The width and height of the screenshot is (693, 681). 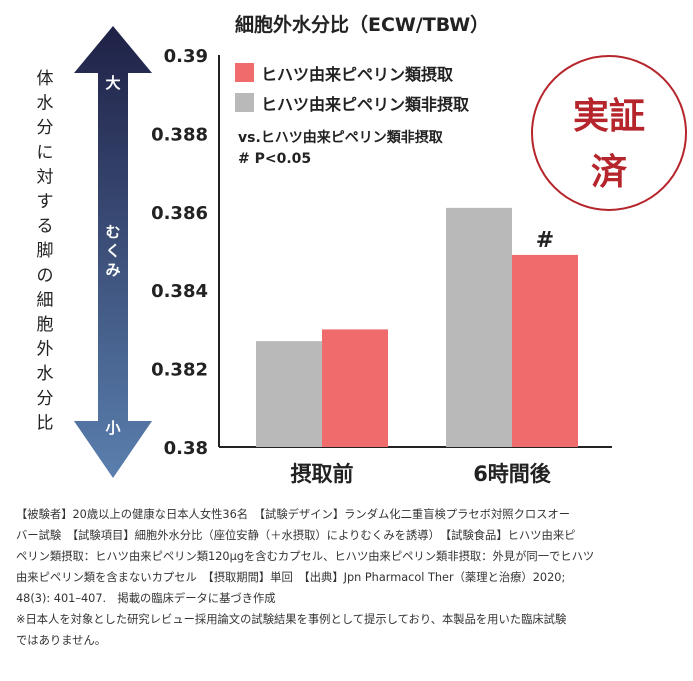 What do you see at coordinates (45, 227) in the screenshot?
I see `y-label-char: る` at bounding box center [45, 227].